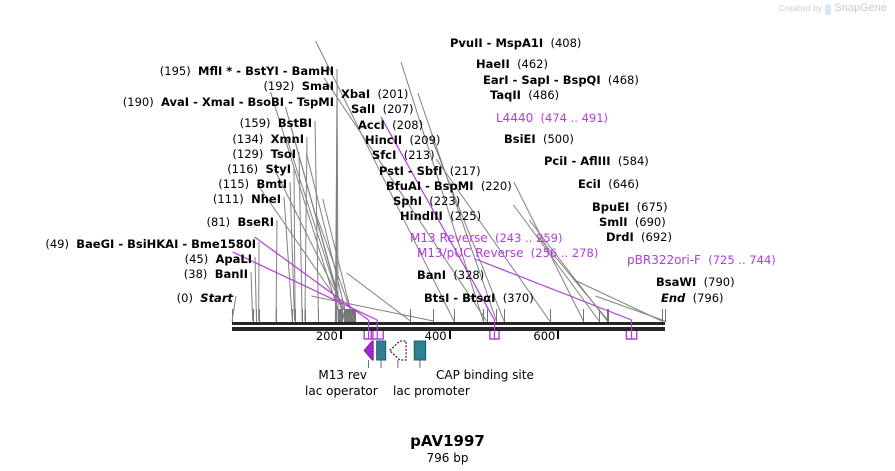  I want to click on site-label-ecii: EciI (646), so click(608, 184).